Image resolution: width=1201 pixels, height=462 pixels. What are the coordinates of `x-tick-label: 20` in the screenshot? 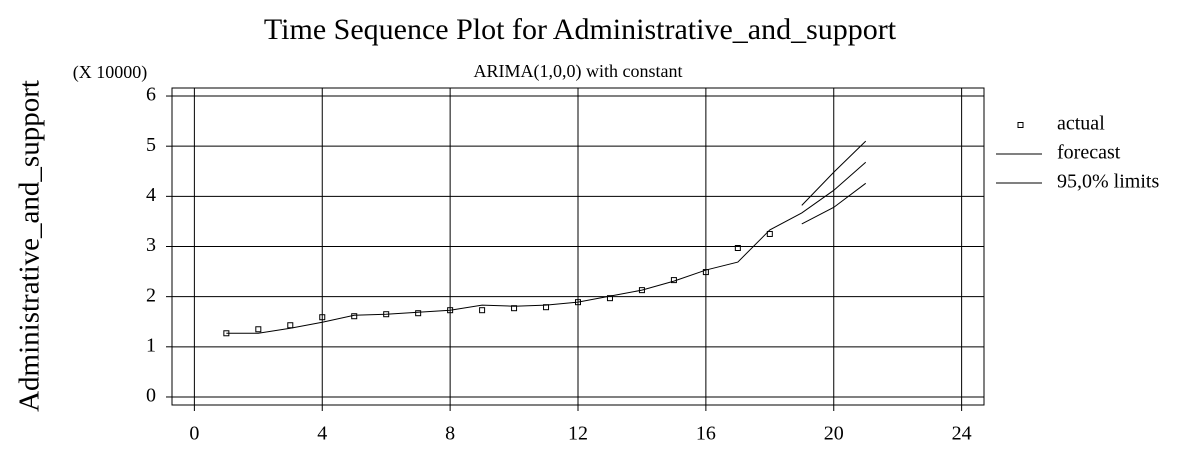 It's located at (834, 434).